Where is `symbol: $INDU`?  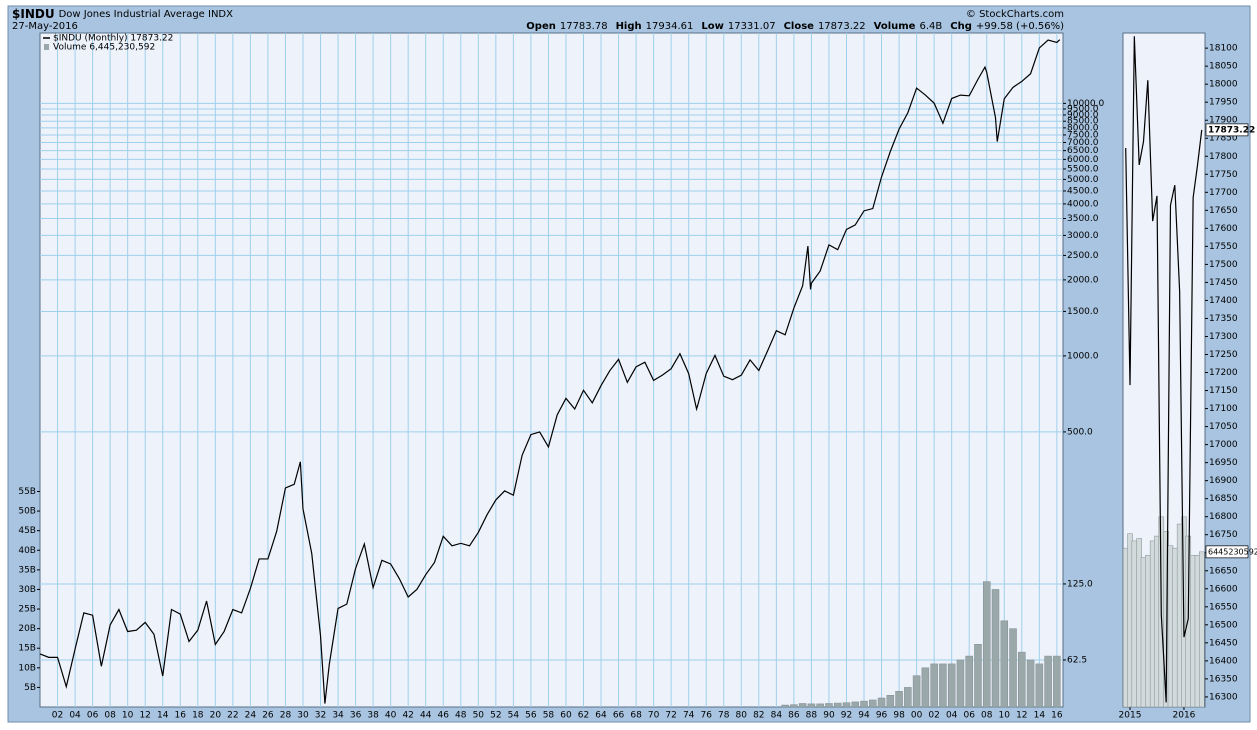
symbol: $INDU is located at coordinates (33, 14).